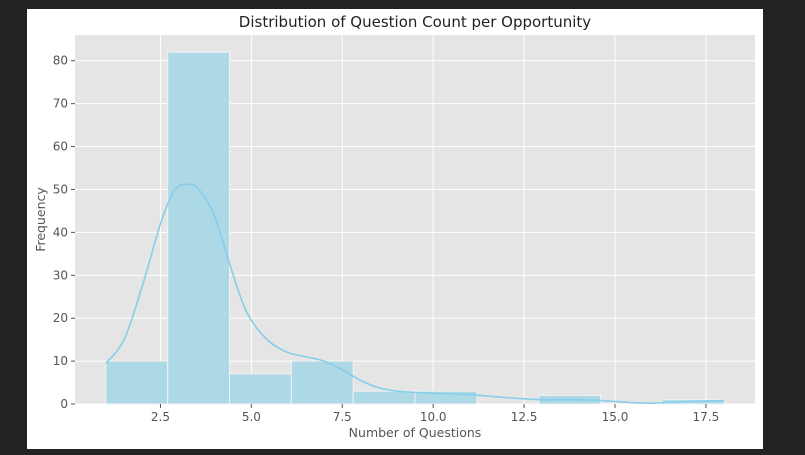 Image resolution: width=805 pixels, height=455 pixels. I want to click on window-top-bar, so click(402, 4).